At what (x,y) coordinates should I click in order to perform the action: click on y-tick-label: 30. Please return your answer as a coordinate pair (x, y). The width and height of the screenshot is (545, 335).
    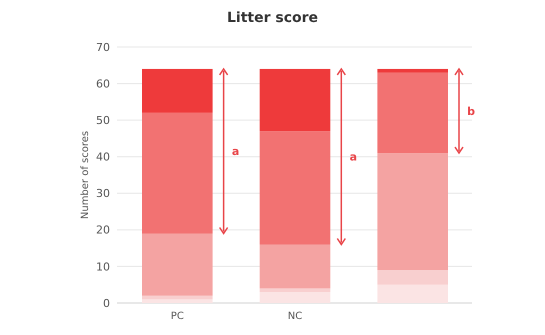
    Looking at the image, I should click on (103, 193).